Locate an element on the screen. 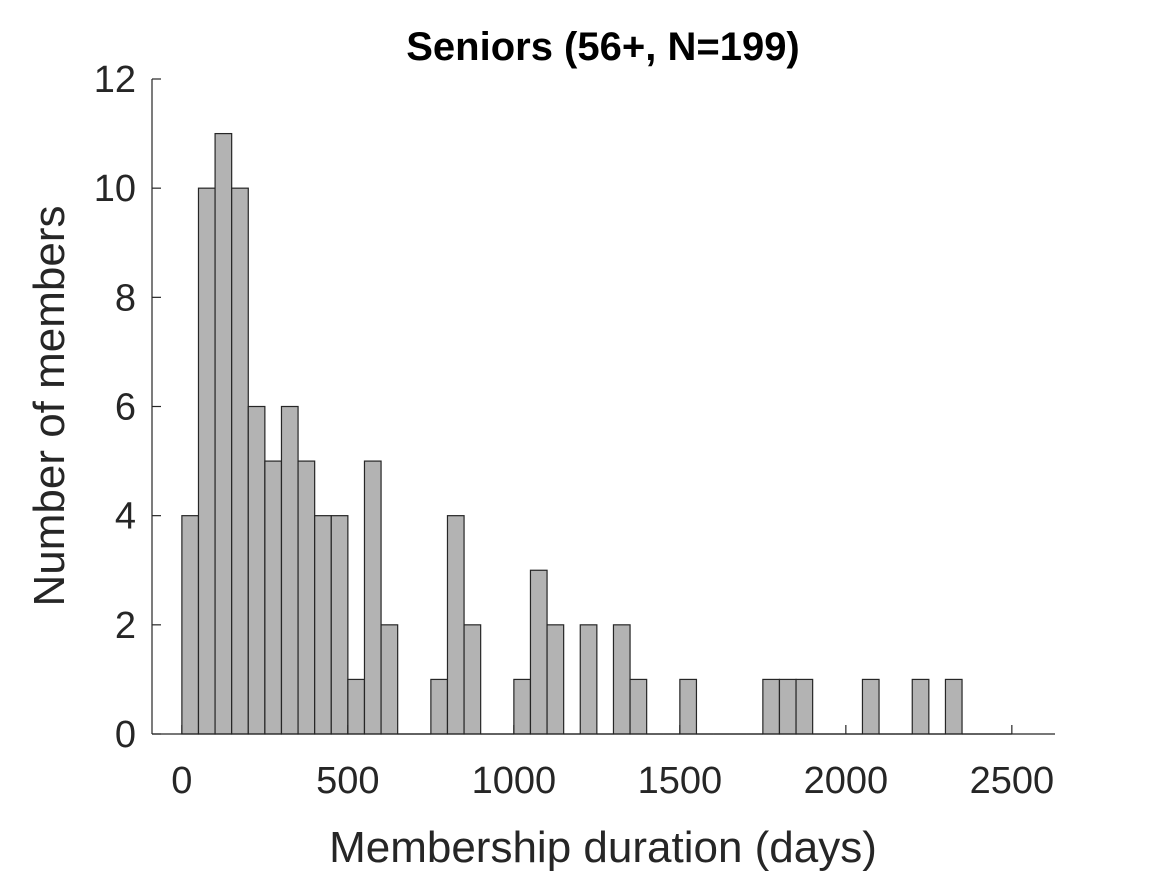 This screenshot has height=875, width=1167. y-tick-label: 6 is located at coordinates (125, 408).